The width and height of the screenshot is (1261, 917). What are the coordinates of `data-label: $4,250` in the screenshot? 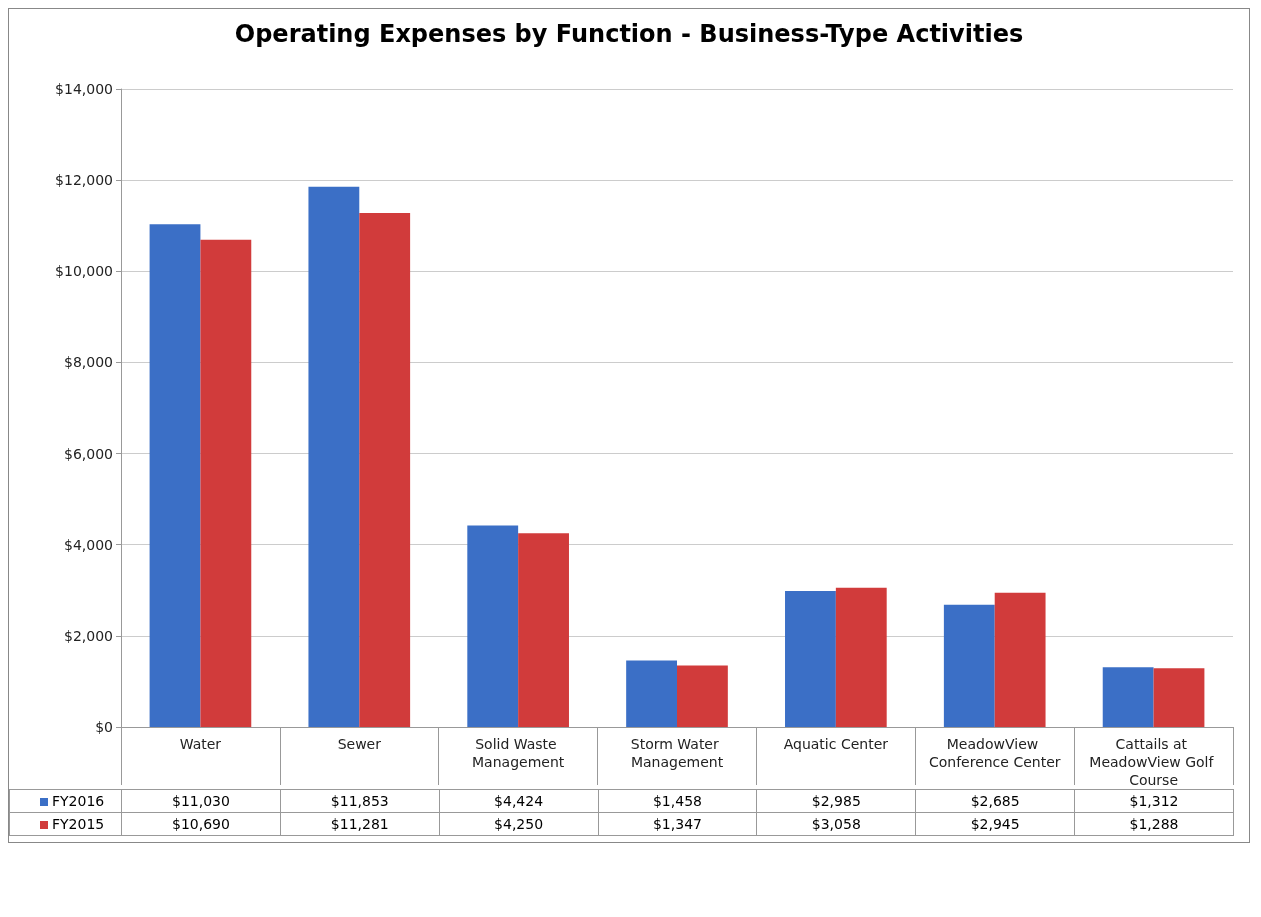 It's located at (519, 824).